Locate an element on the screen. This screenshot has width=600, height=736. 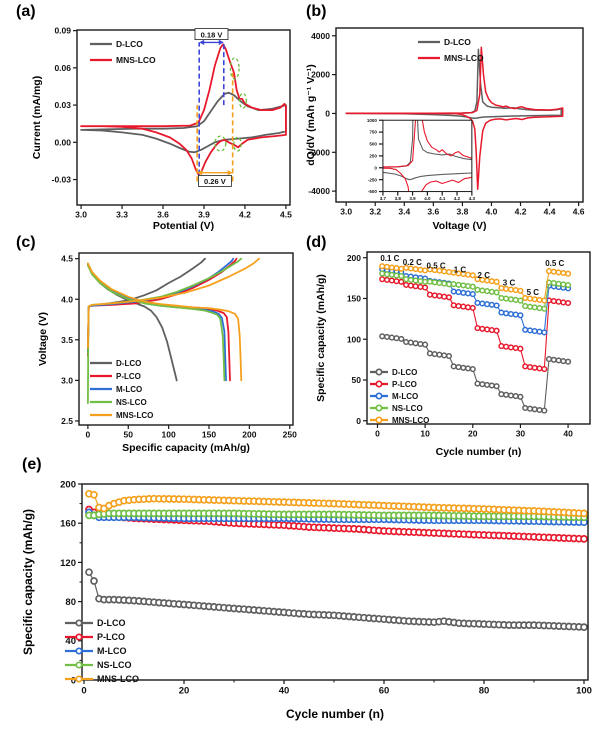
svg-text: 150 is located at coordinates (209, 434).